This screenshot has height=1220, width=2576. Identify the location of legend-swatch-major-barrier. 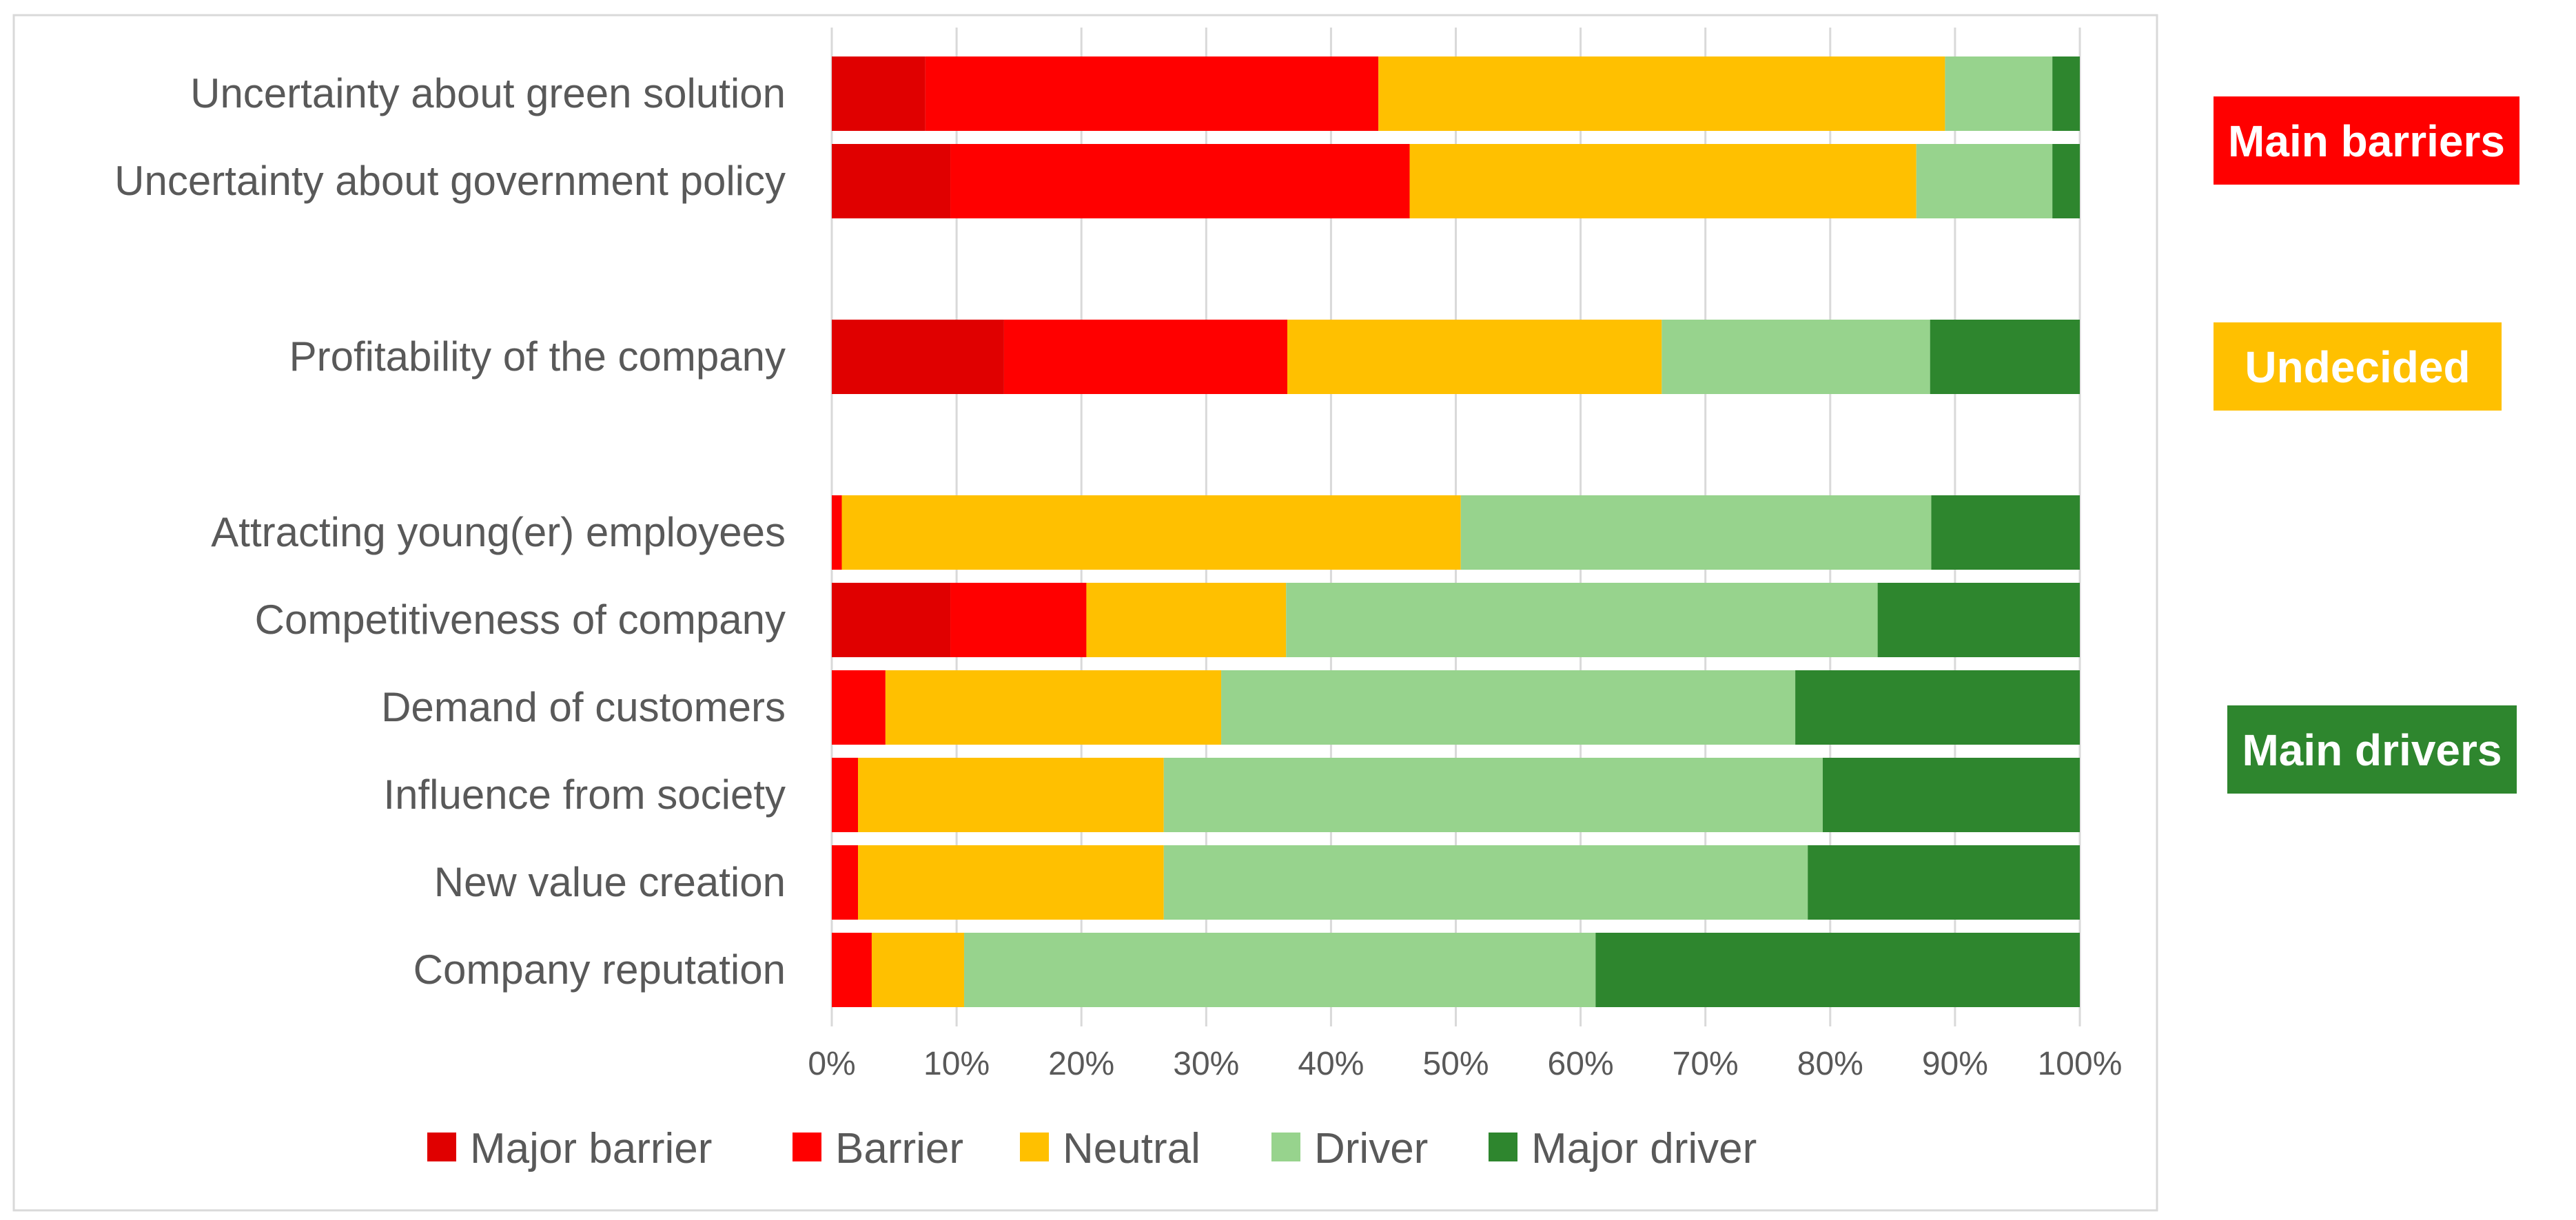
(441, 1147).